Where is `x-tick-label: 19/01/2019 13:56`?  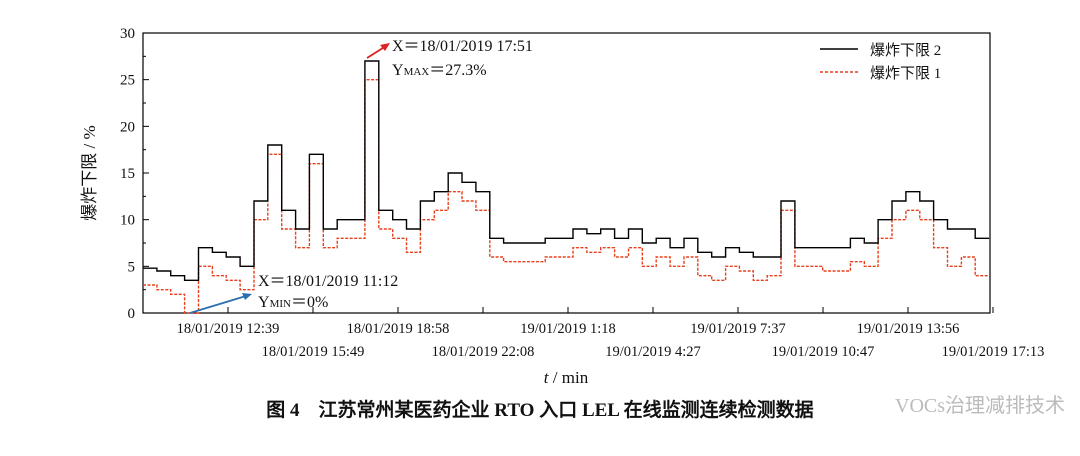 x-tick-label: 19/01/2019 13:56 is located at coordinates (908, 329).